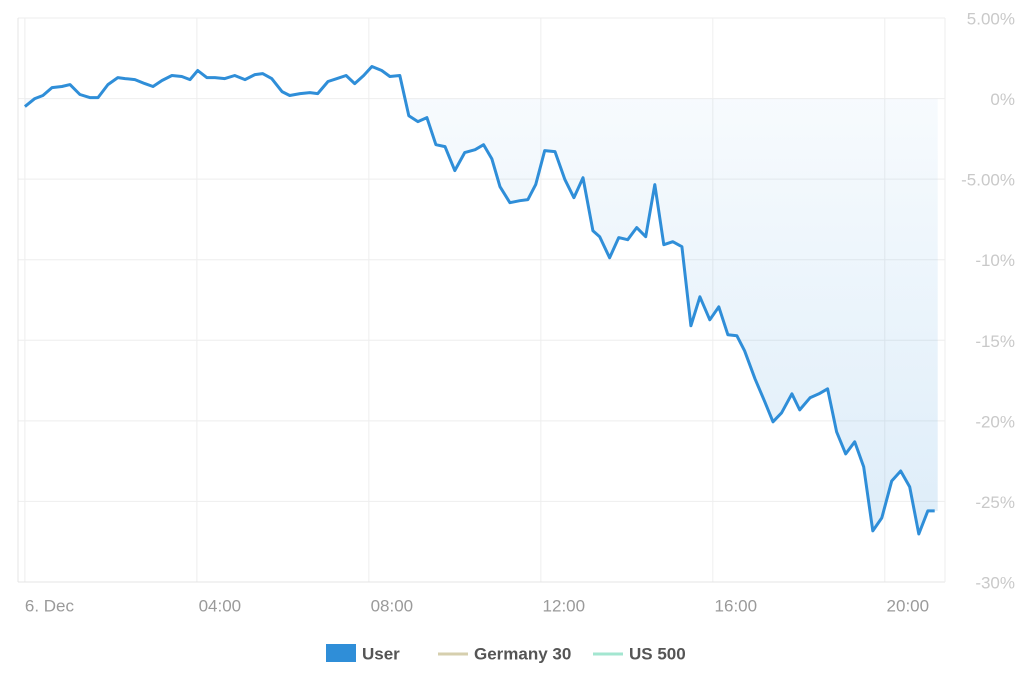 Image resolution: width=1024 pixels, height=683 pixels. Describe the element at coordinates (995, 421) in the screenshot. I see `y-tick-label: -20%` at that location.